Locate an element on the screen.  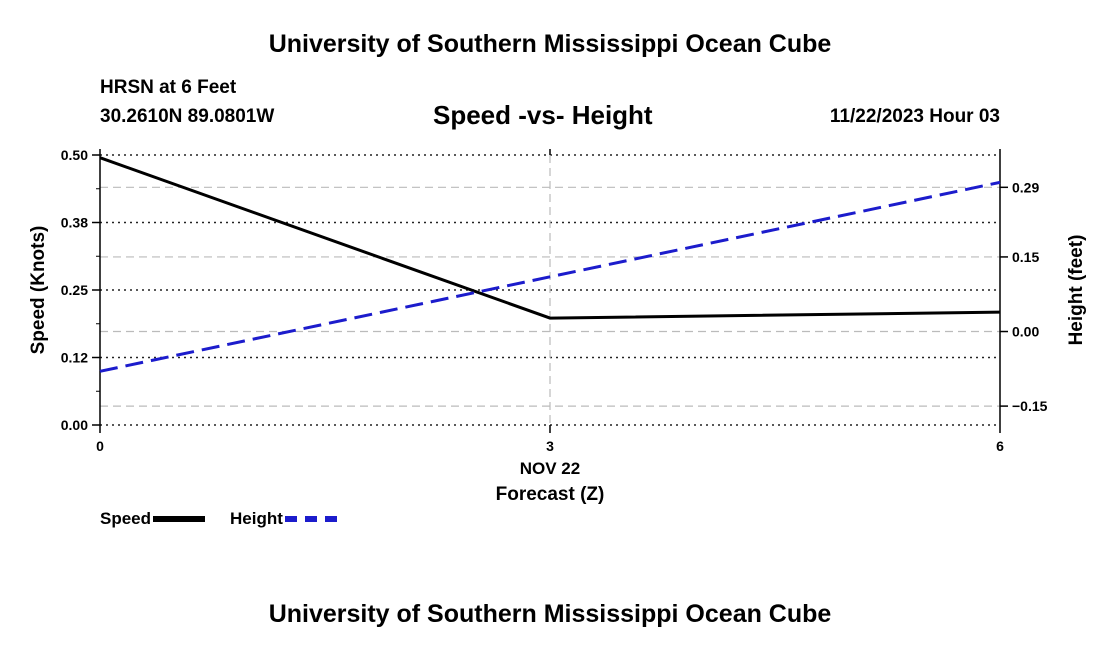
left-axis-title: Speed (Knots) is located at coordinates (38, 290).